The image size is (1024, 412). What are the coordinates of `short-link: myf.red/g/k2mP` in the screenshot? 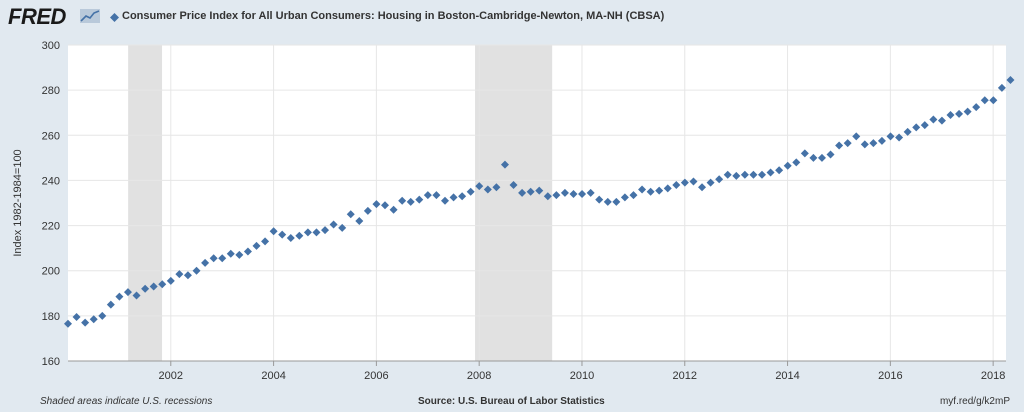 It's located at (974, 401).